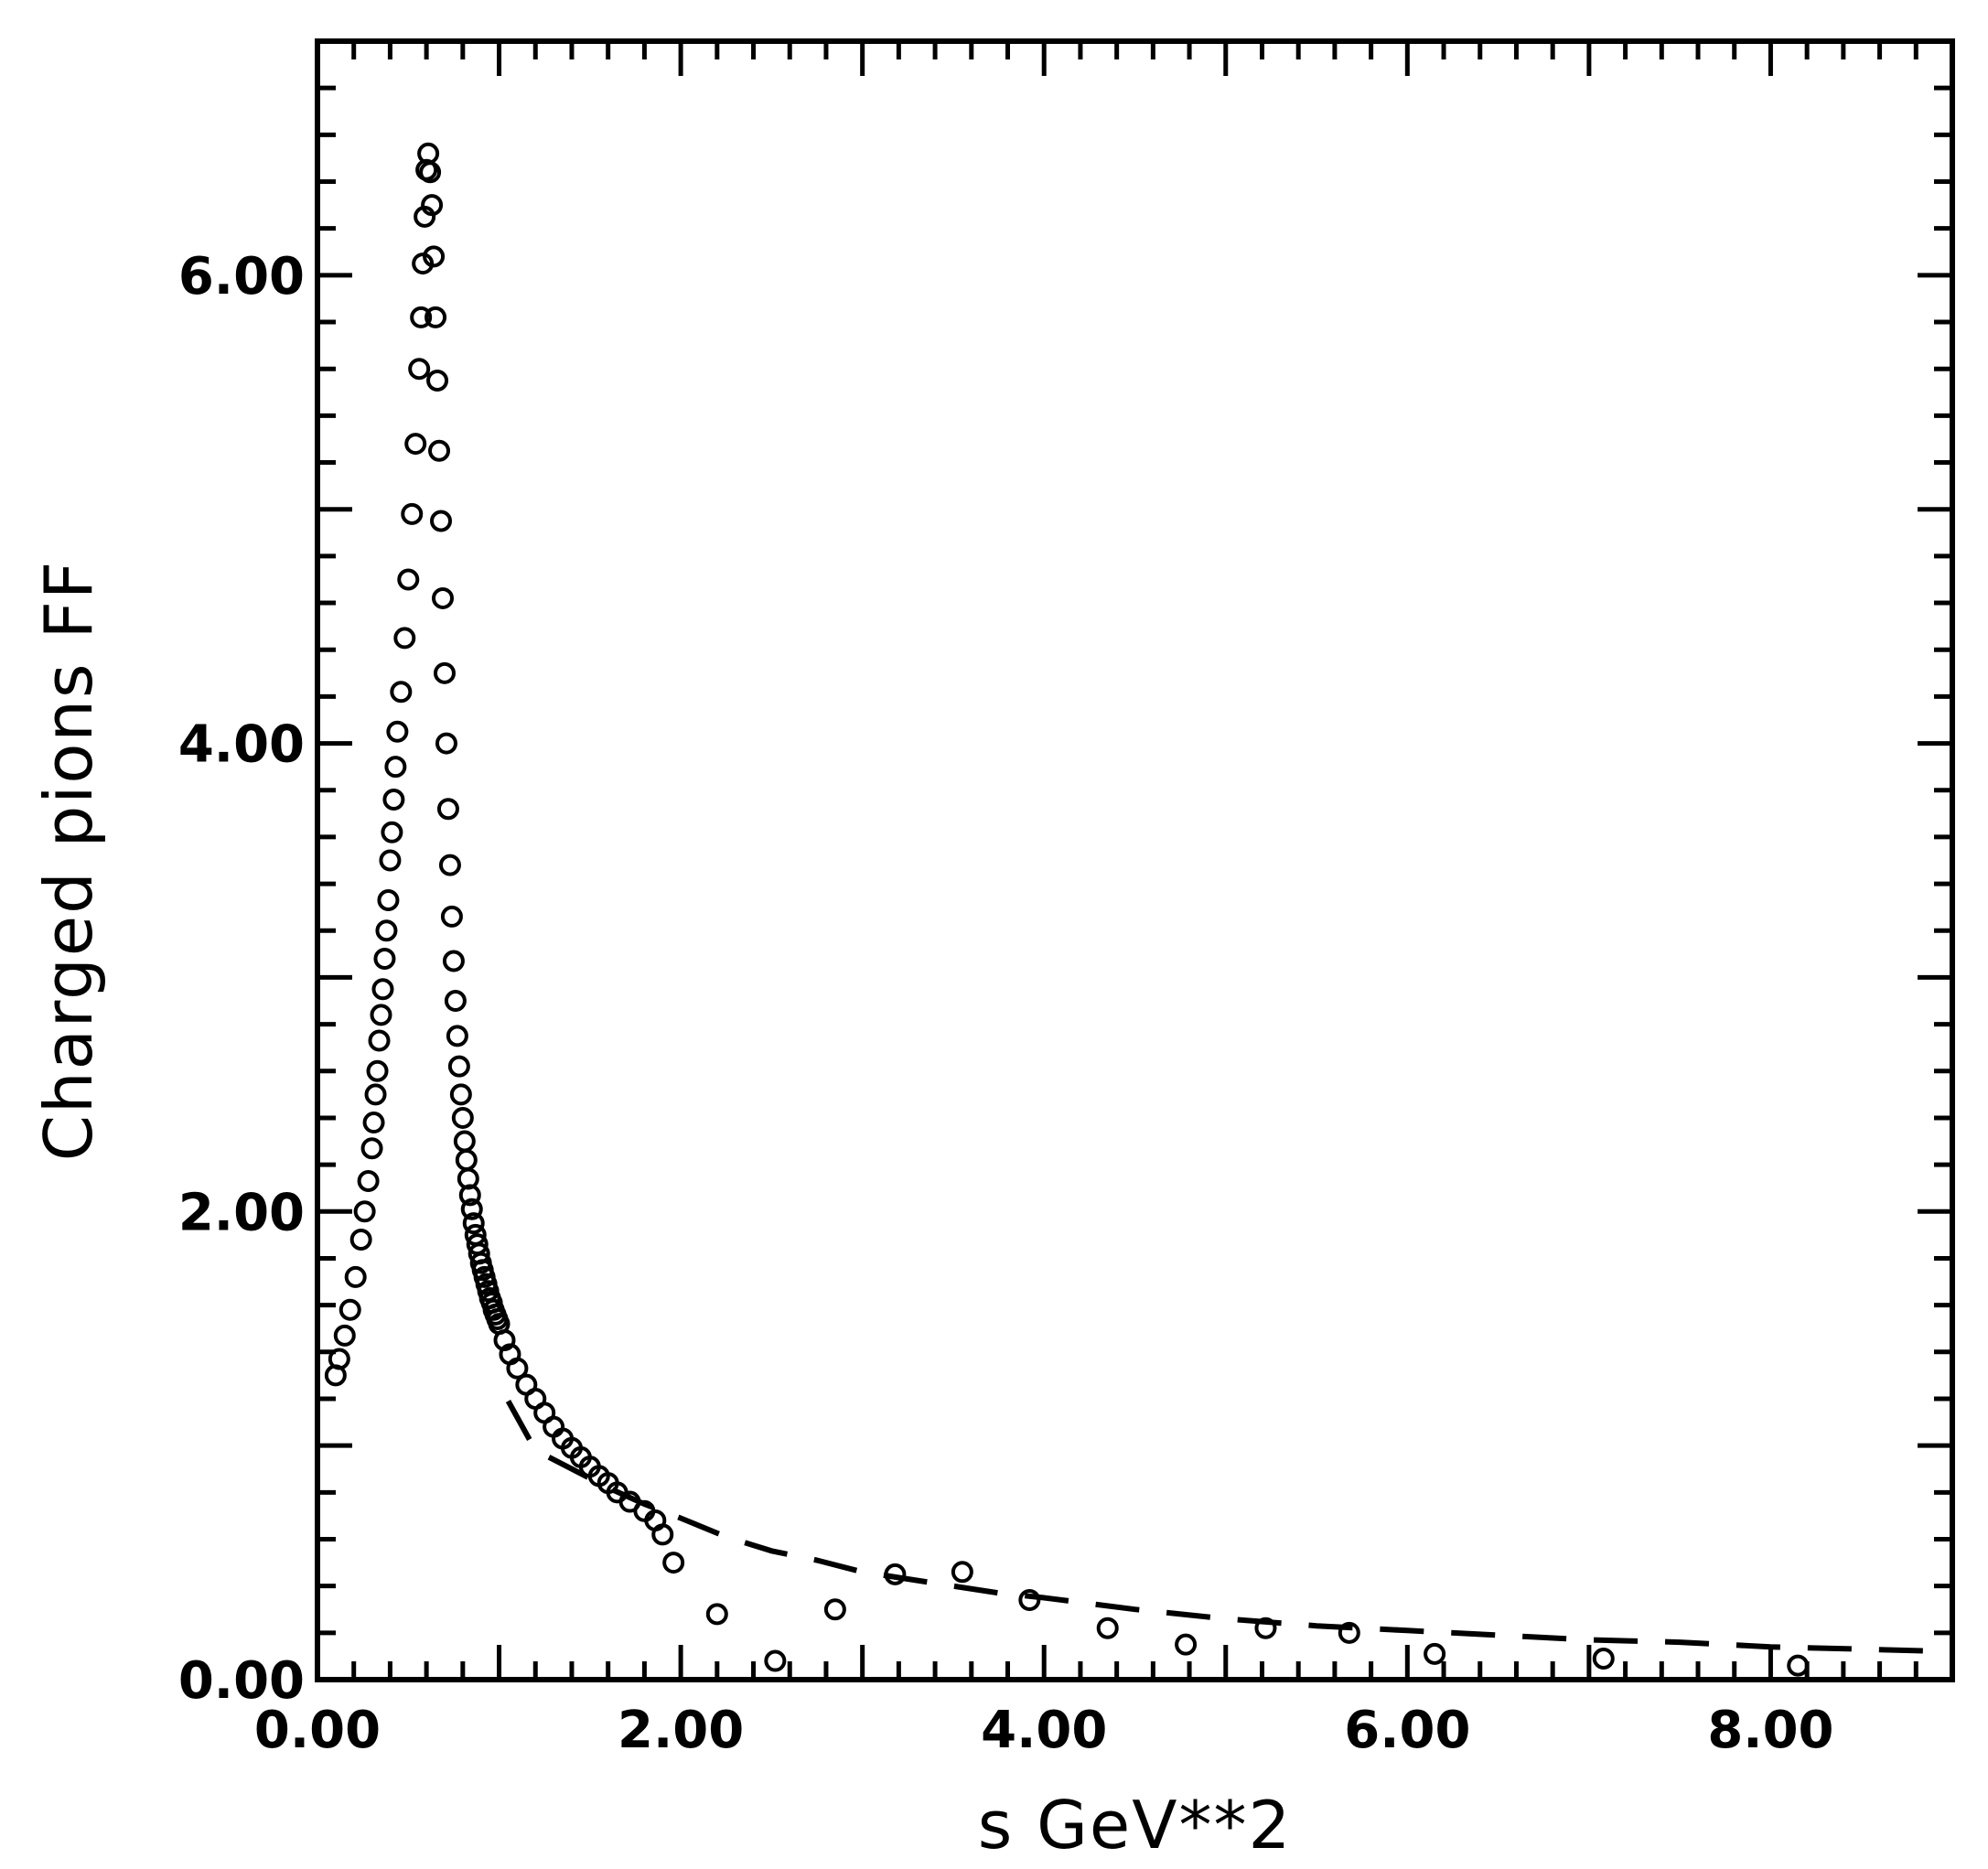 This screenshot has height=1869, width=1988. Describe the element at coordinates (242, 1681) in the screenshot. I see `y-tick-label: 0.00` at that location.